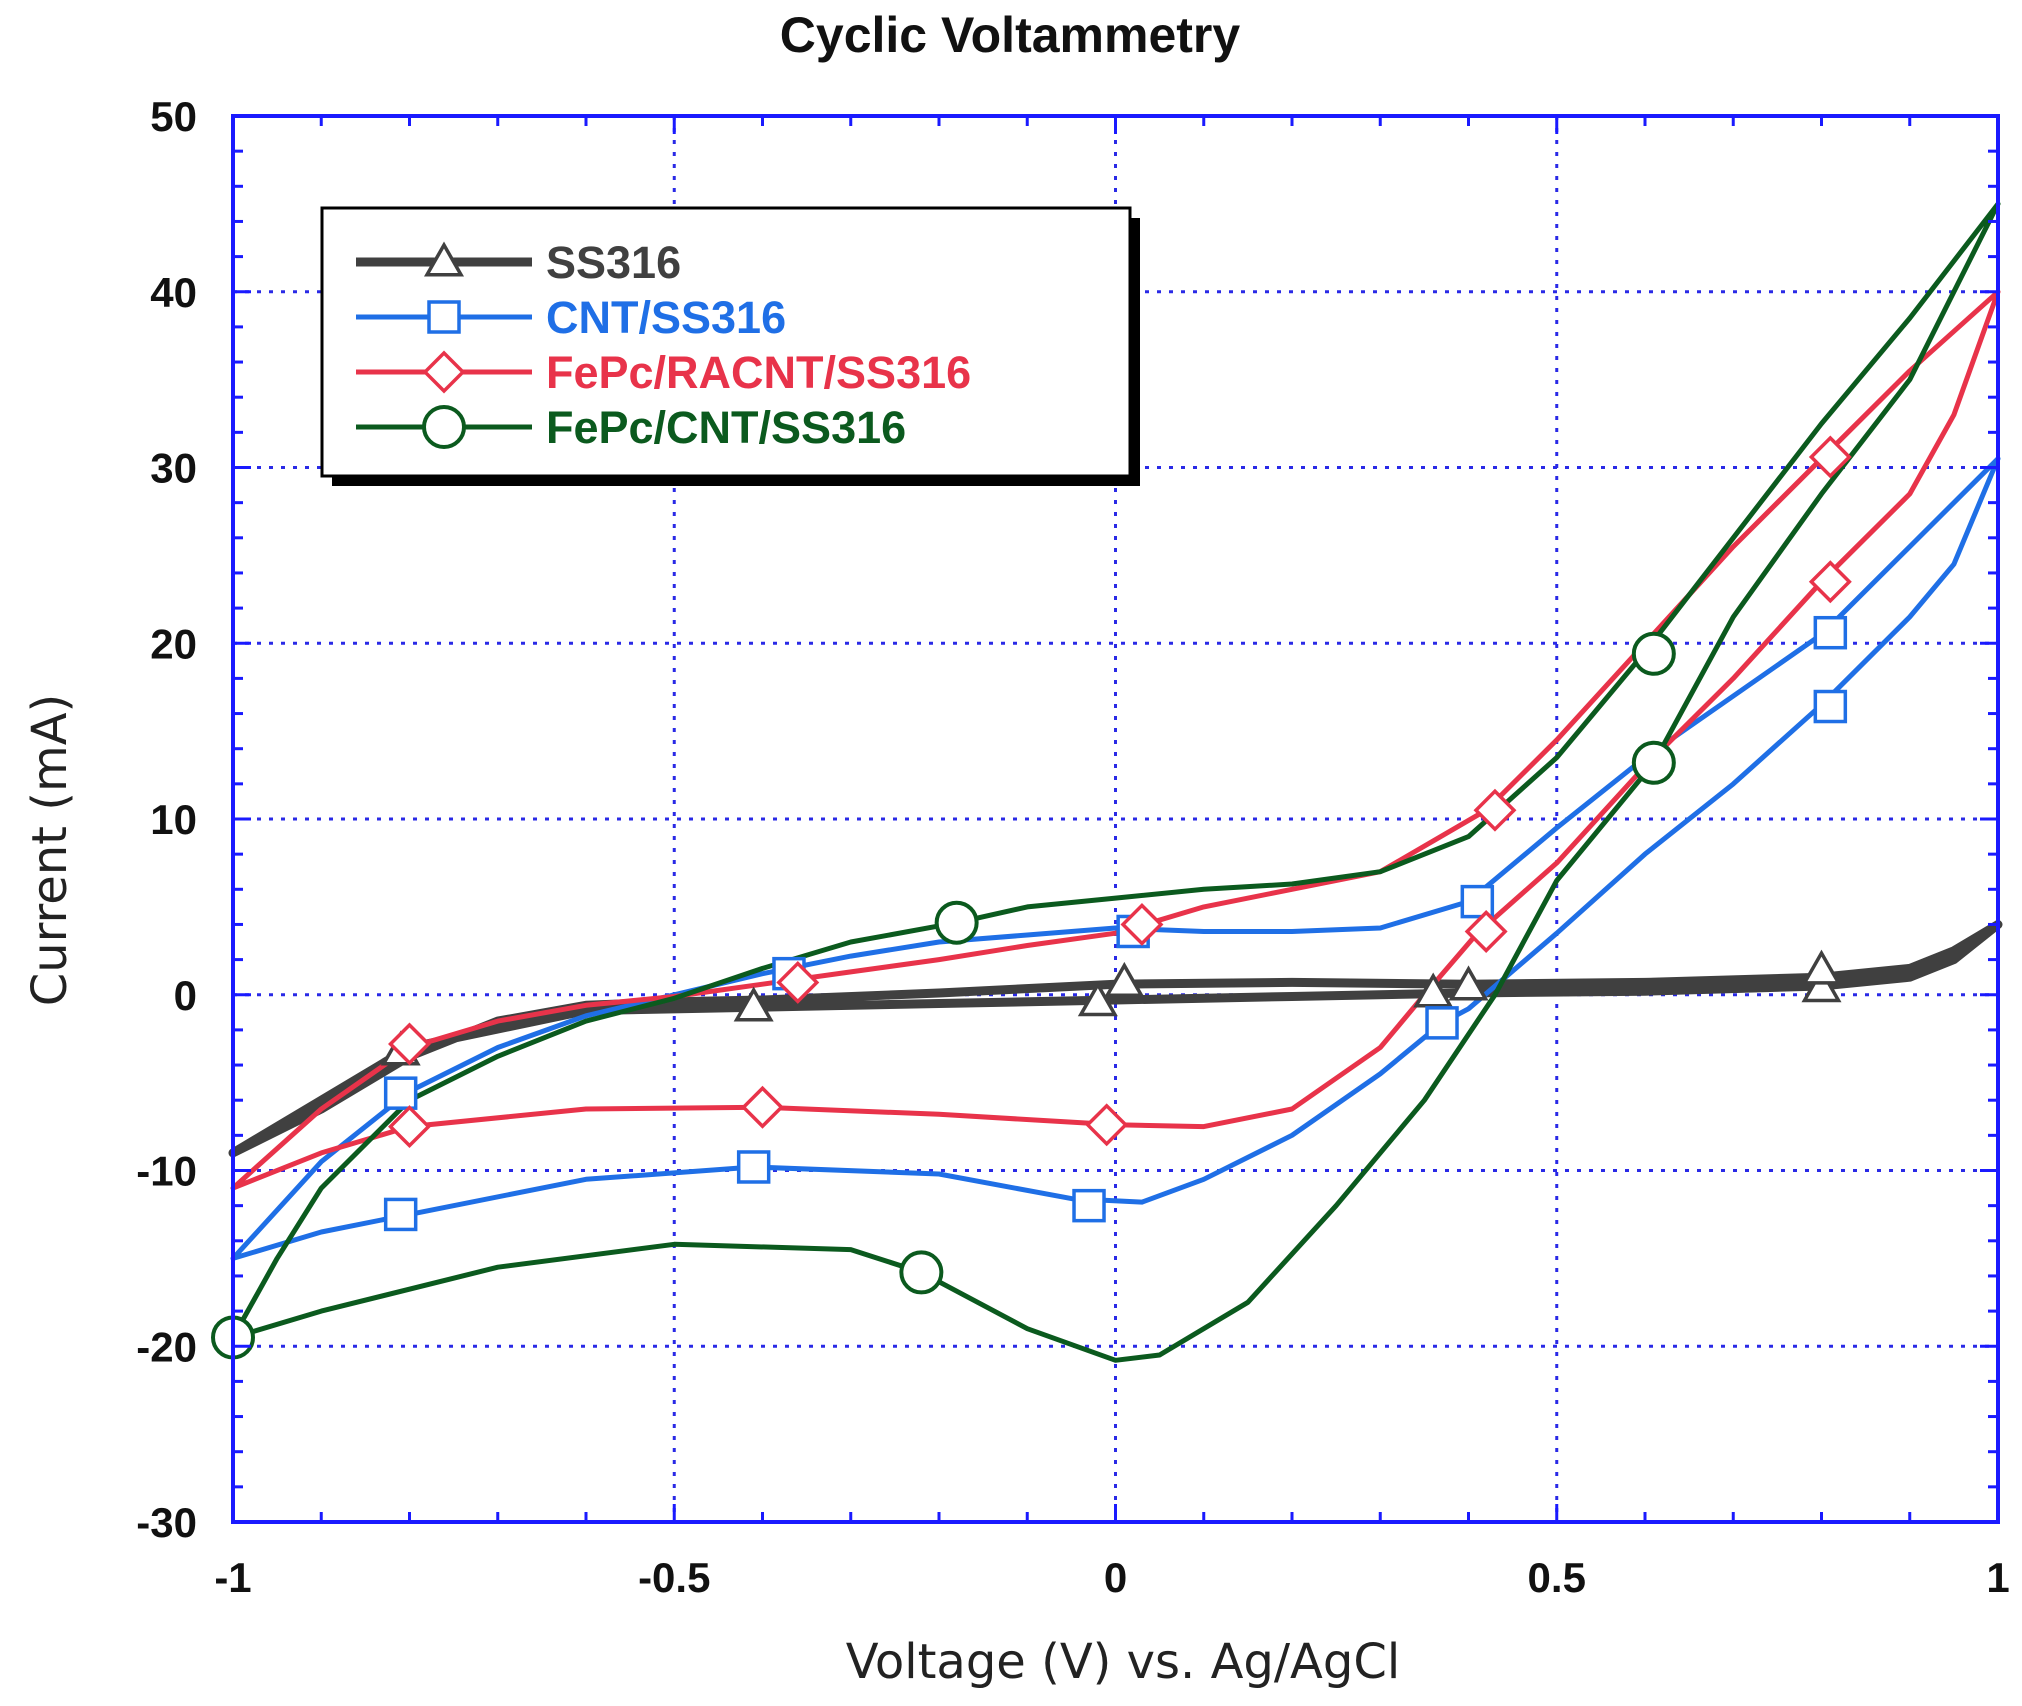 The height and width of the screenshot is (1706, 2022). What do you see at coordinates (185, 995) in the screenshot?
I see `y-tick-label: 0` at bounding box center [185, 995].